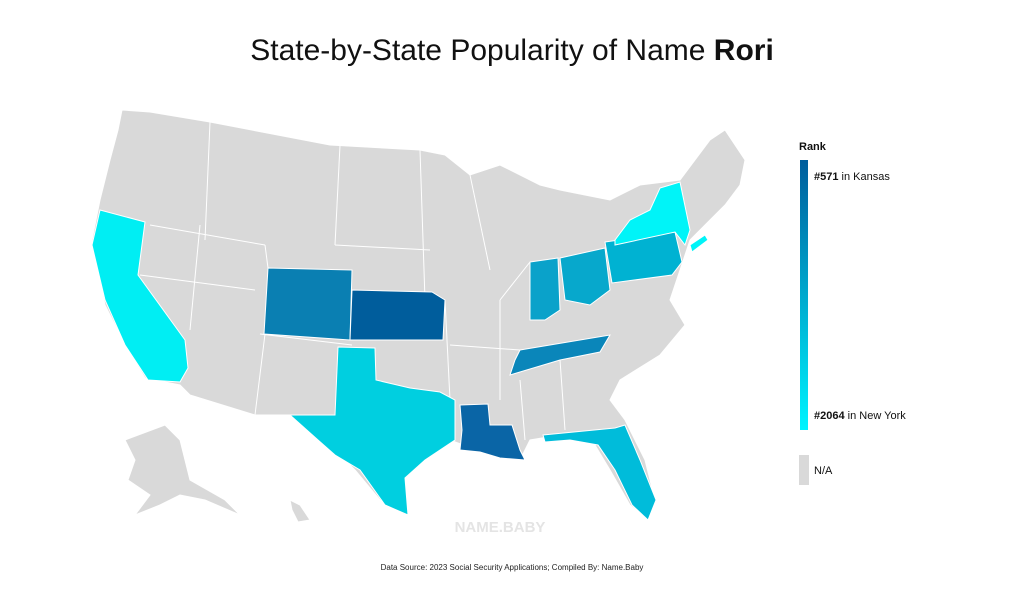 The image size is (1024, 605). I want to click on legend-min-place: in New York, so click(876, 416).